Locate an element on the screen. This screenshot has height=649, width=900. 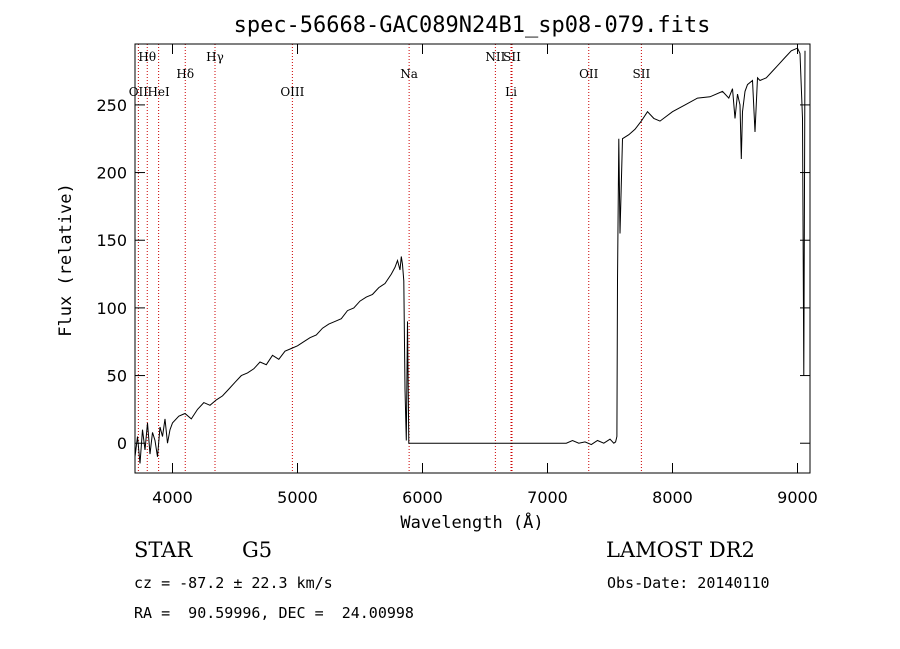
spectral-line-label: Hδ is located at coordinates (185, 74).